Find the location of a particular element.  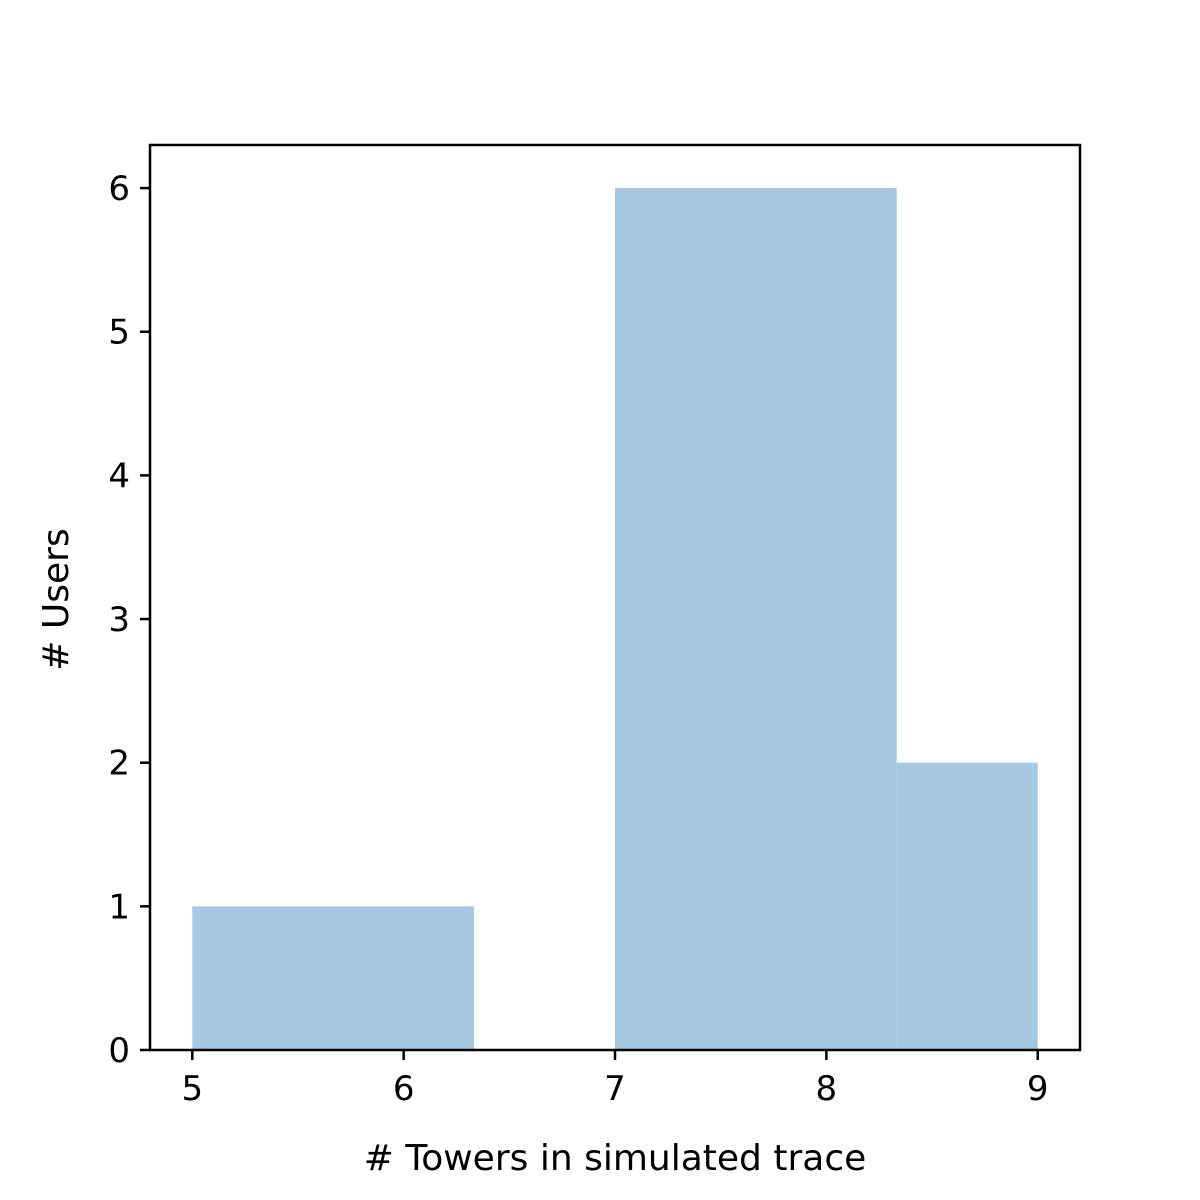

x-axis-ticks: 5 6 7 8 9 is located at coordinates (615, 1079).